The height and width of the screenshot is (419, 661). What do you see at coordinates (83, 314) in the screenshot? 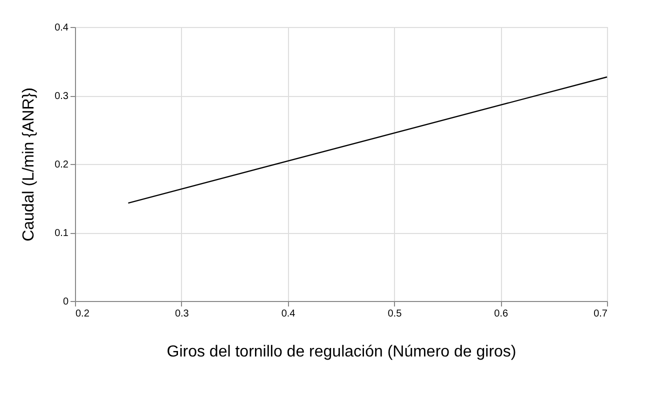
I see `x-tick-label: 0.2` at bounding box center [83, 314].